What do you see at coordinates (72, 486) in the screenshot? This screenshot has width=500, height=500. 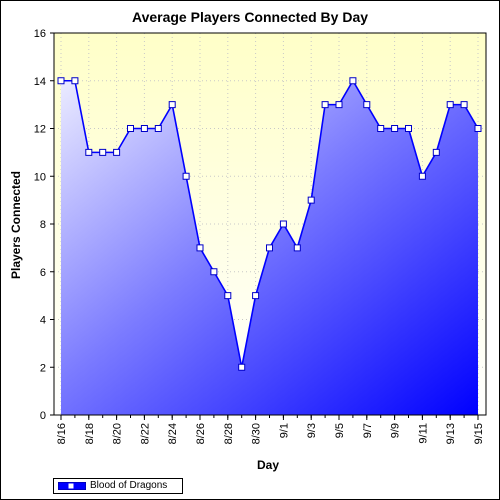 I see `legend-swatch` at bounding box center [72, 486].